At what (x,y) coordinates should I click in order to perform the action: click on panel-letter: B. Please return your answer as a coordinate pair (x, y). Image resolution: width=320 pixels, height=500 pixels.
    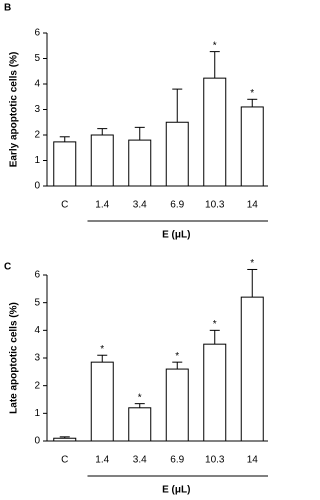
    Looking at the image, I should click on (7, 8).